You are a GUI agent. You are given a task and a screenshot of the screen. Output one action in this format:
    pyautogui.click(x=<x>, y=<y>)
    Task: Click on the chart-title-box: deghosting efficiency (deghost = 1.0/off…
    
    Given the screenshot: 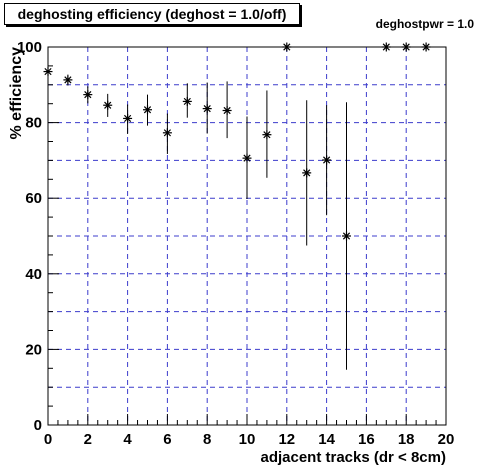 What is the action you would take?
    pyautogui.click(x=152, y=14)
    